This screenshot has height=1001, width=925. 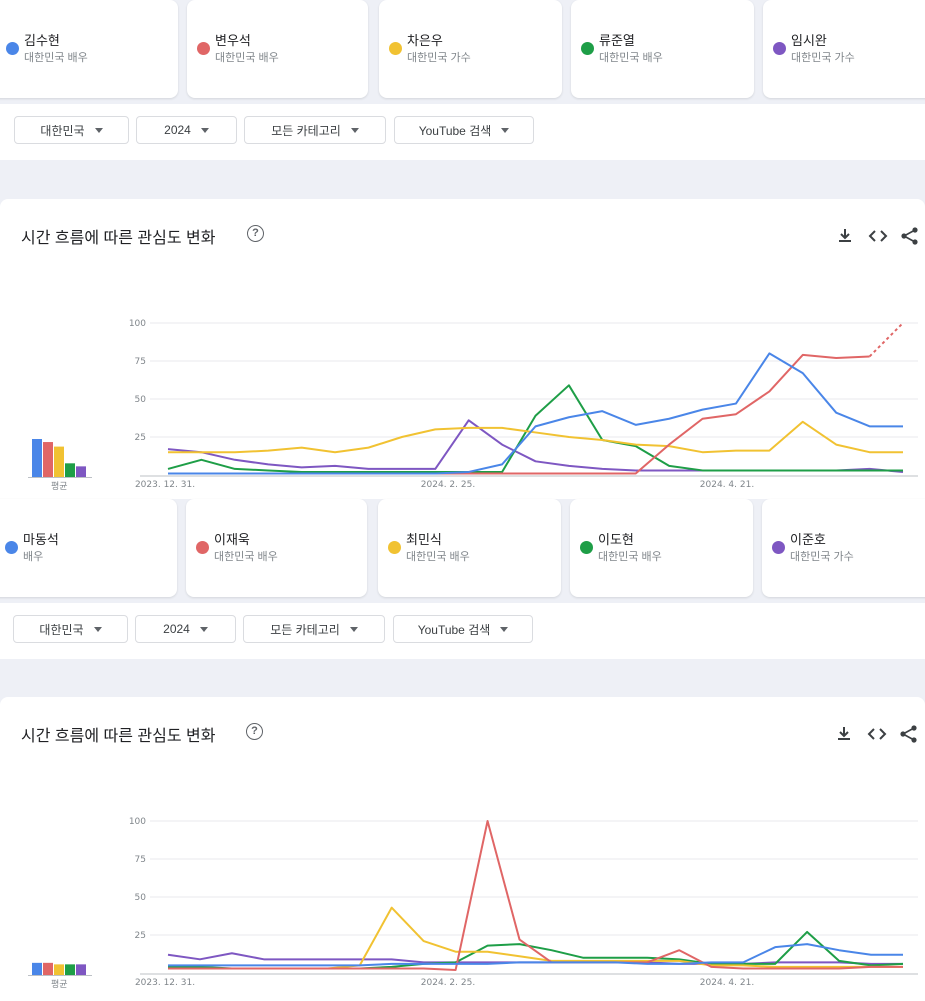 I want to click on term-card: 변우석 대한민국 배우, so click(x=277, y=49).